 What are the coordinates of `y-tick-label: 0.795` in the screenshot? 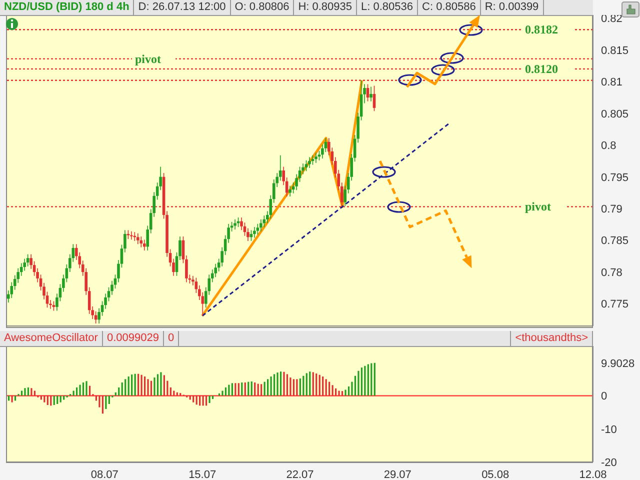 It's located at (615, 178).